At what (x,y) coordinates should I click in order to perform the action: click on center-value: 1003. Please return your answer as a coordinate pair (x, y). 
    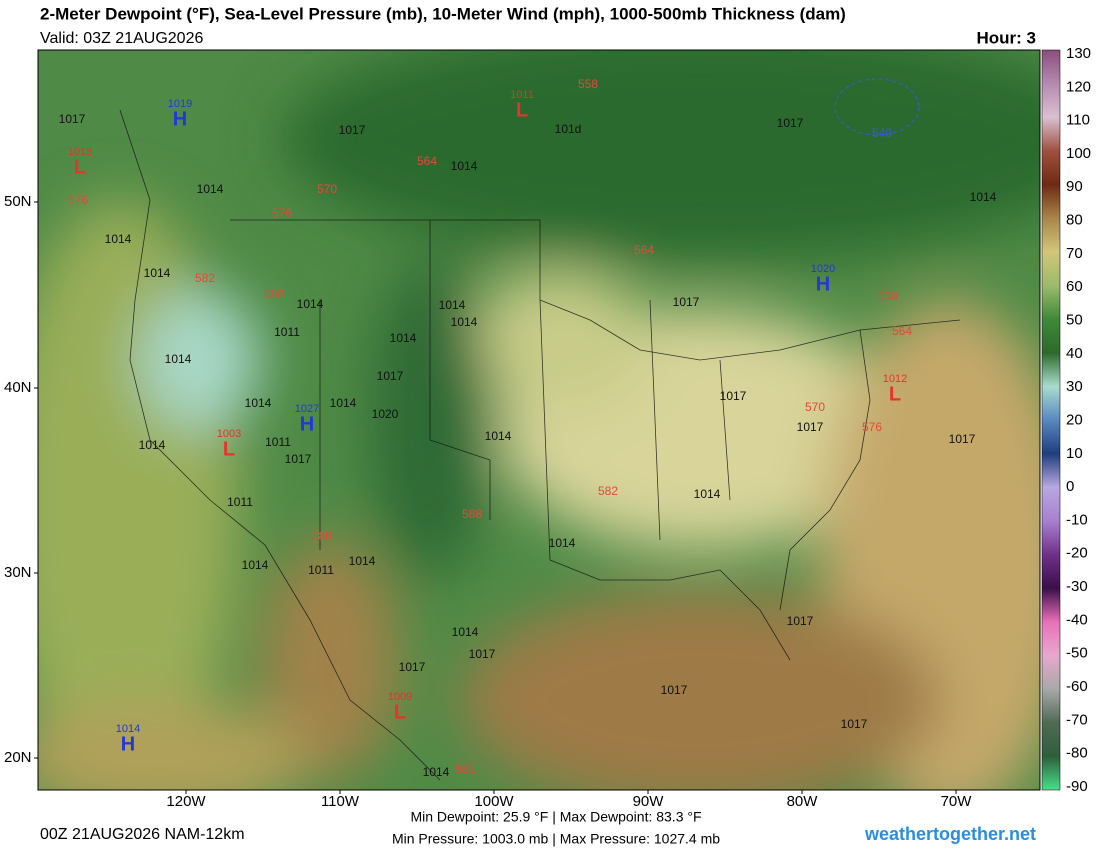
    Looking at the image, I should click on (229, 434).